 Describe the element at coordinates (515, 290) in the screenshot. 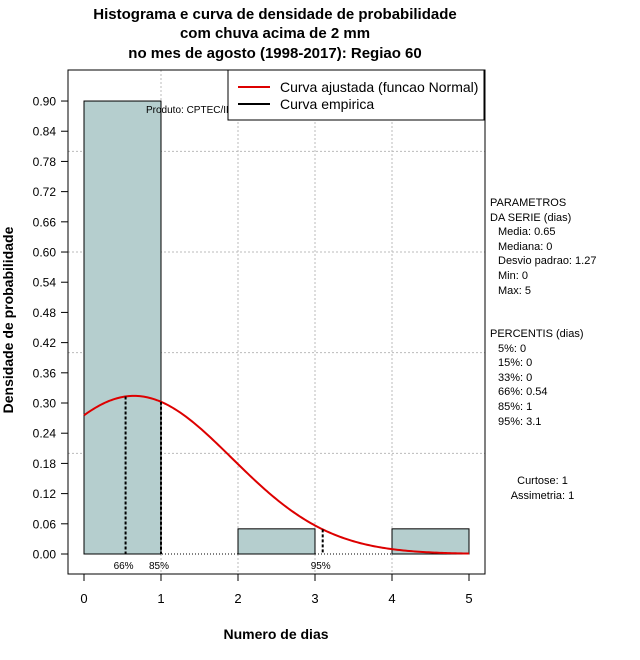

I see `param-max: Max: 5` at that location.